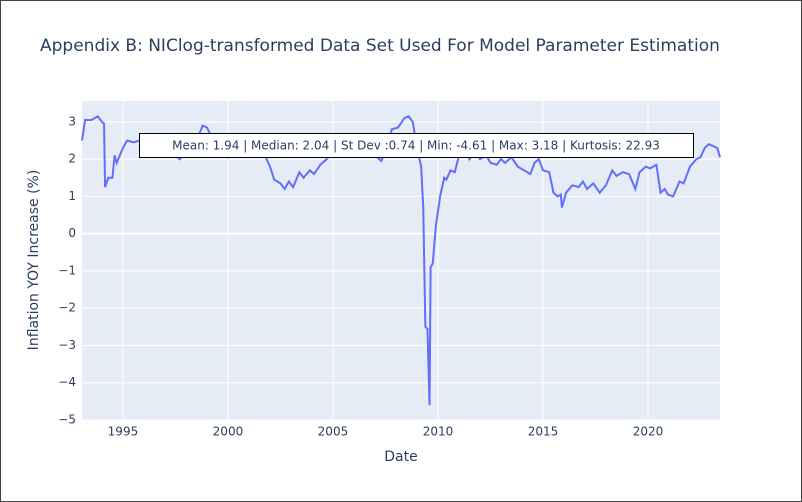  What do you see at coordinates (333, 432) in the screenshot?
I see `x-tick-label: 2005` at bounding box center [333, 432].